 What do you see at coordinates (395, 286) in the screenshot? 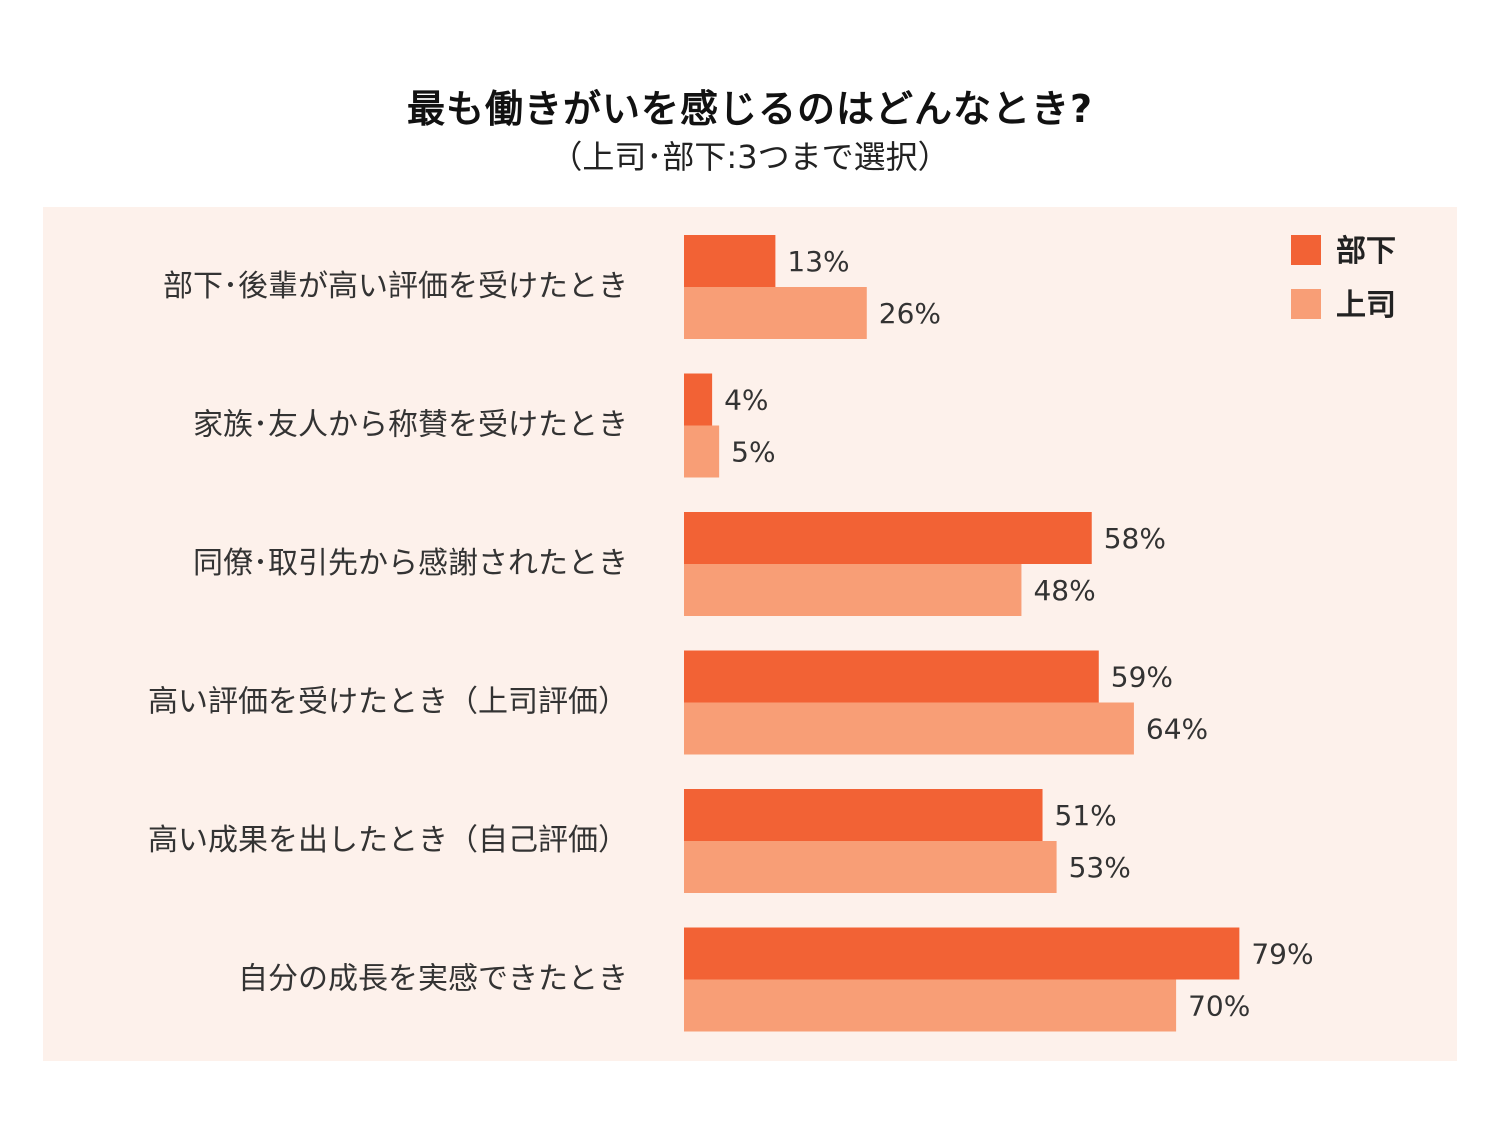
I see `category-label: 部下･後輩が高い評価を受けたとき` at bounding box center [395, 286].